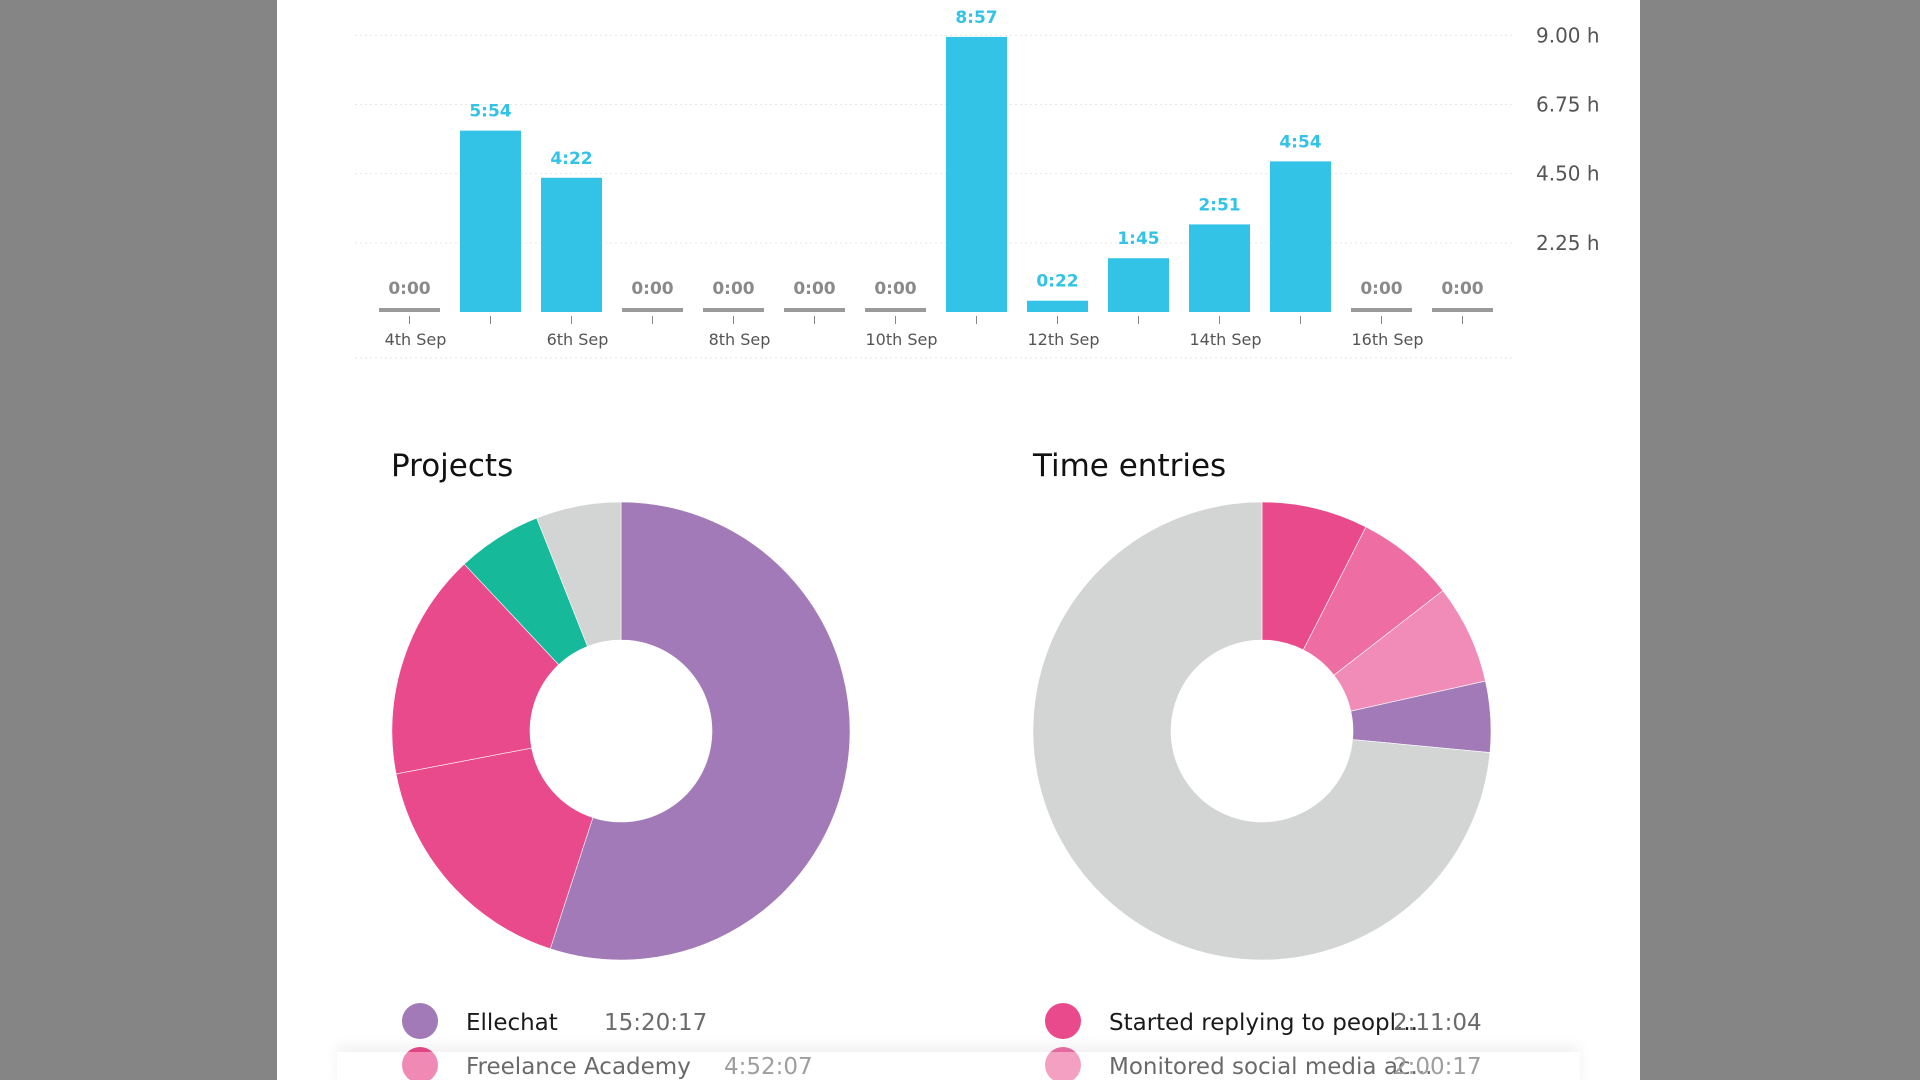 This screenshot has height=1080, width=1920. What do you see at coordinates (768, 1067) in the screenshot?
I see `legend-duration: 4:52:07` at bounding box center [768, 1067].